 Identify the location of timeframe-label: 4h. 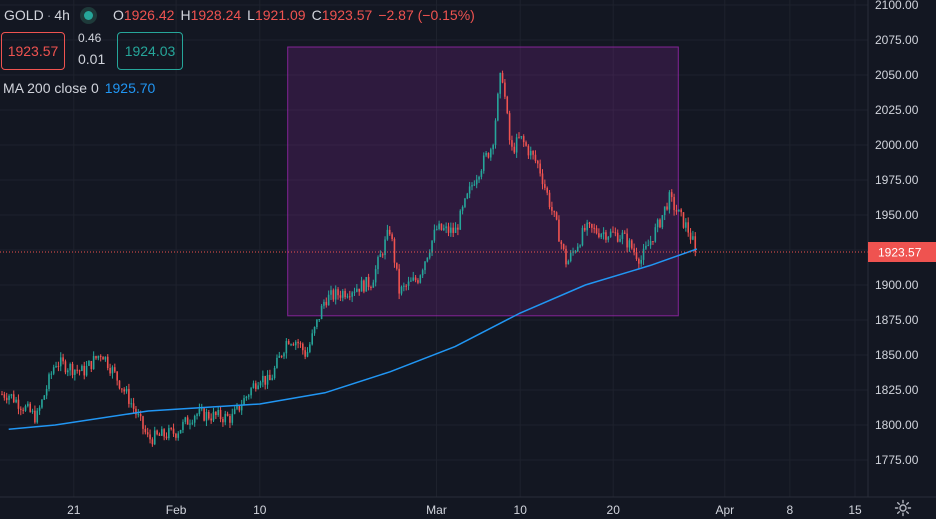
(62, 15).